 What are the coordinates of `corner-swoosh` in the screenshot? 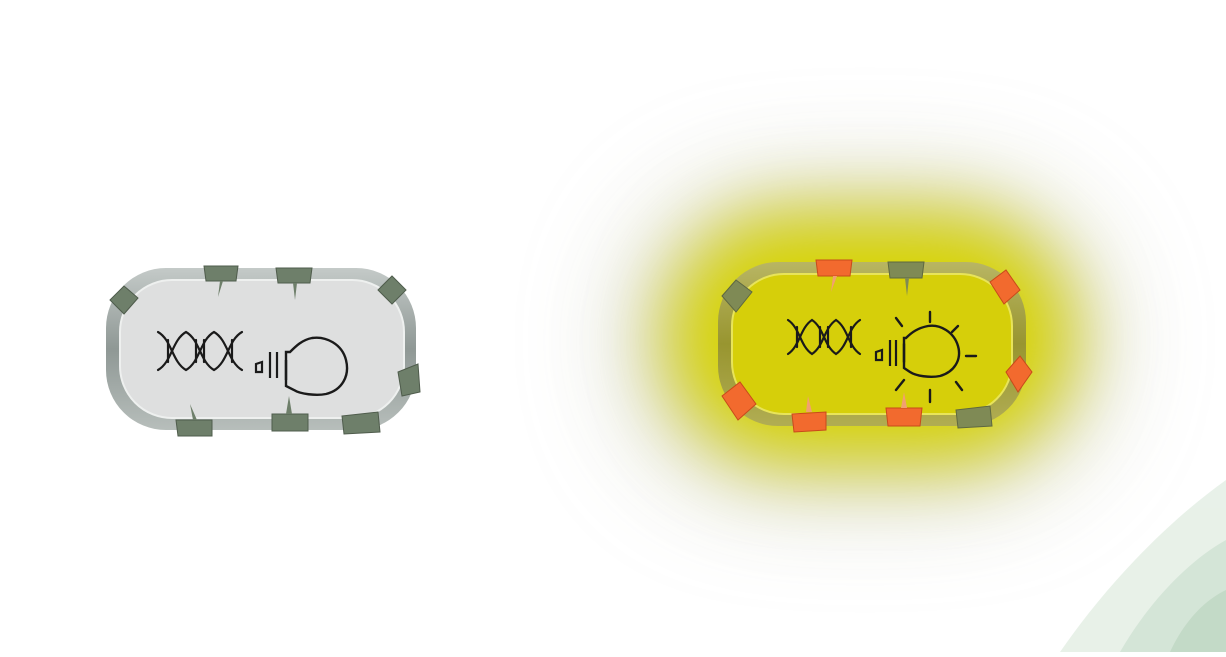 It's located at (1143, 566).